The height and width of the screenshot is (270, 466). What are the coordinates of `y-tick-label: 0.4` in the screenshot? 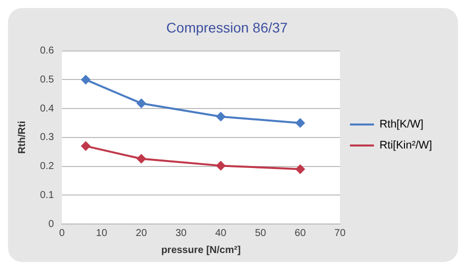 It's located at (47, 108).